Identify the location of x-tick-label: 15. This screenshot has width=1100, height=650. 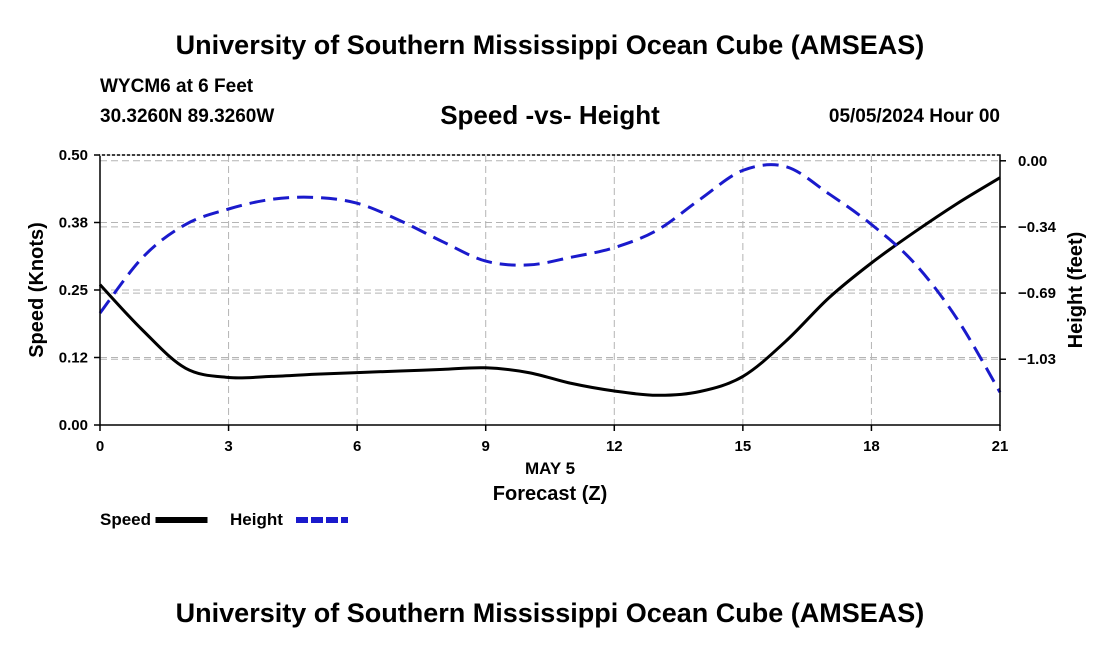
(743, 446).